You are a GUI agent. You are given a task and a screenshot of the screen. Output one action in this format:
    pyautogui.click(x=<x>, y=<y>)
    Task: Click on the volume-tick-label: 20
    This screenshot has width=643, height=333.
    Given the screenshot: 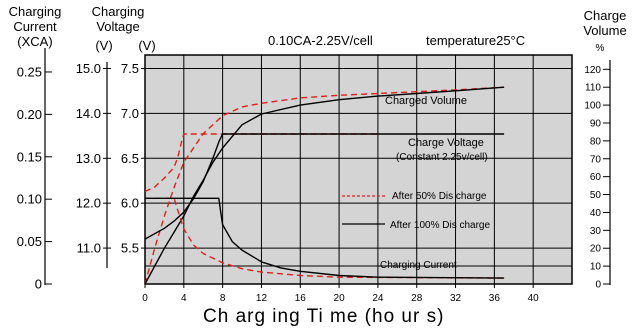 What is the action you would take?
    pyautogui.click(x=596, y=249)
    